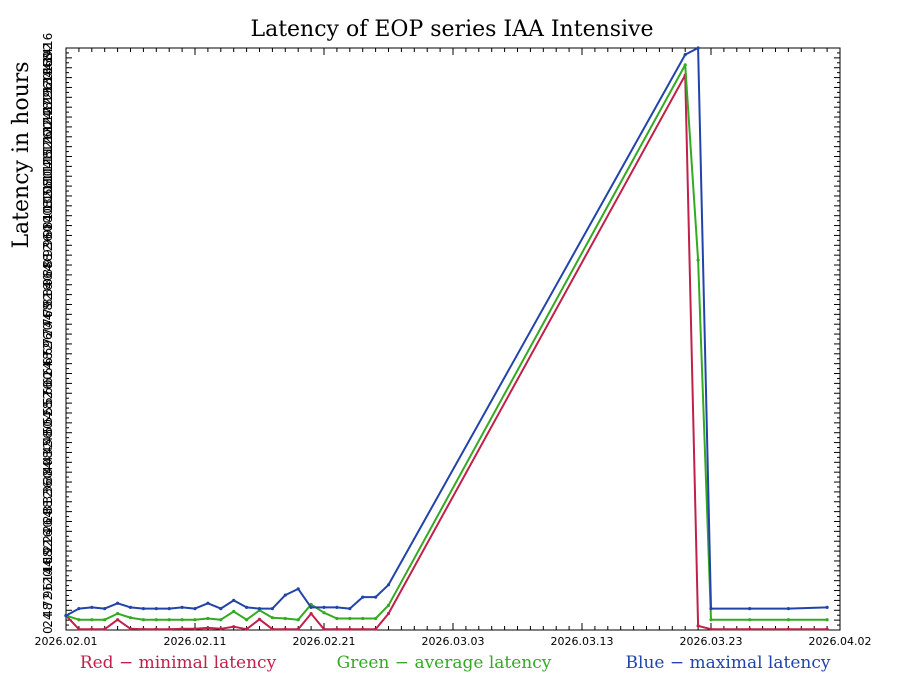 The image size is (905, 679). I want to click on y-tick-label: 1152, so click(48, 156).